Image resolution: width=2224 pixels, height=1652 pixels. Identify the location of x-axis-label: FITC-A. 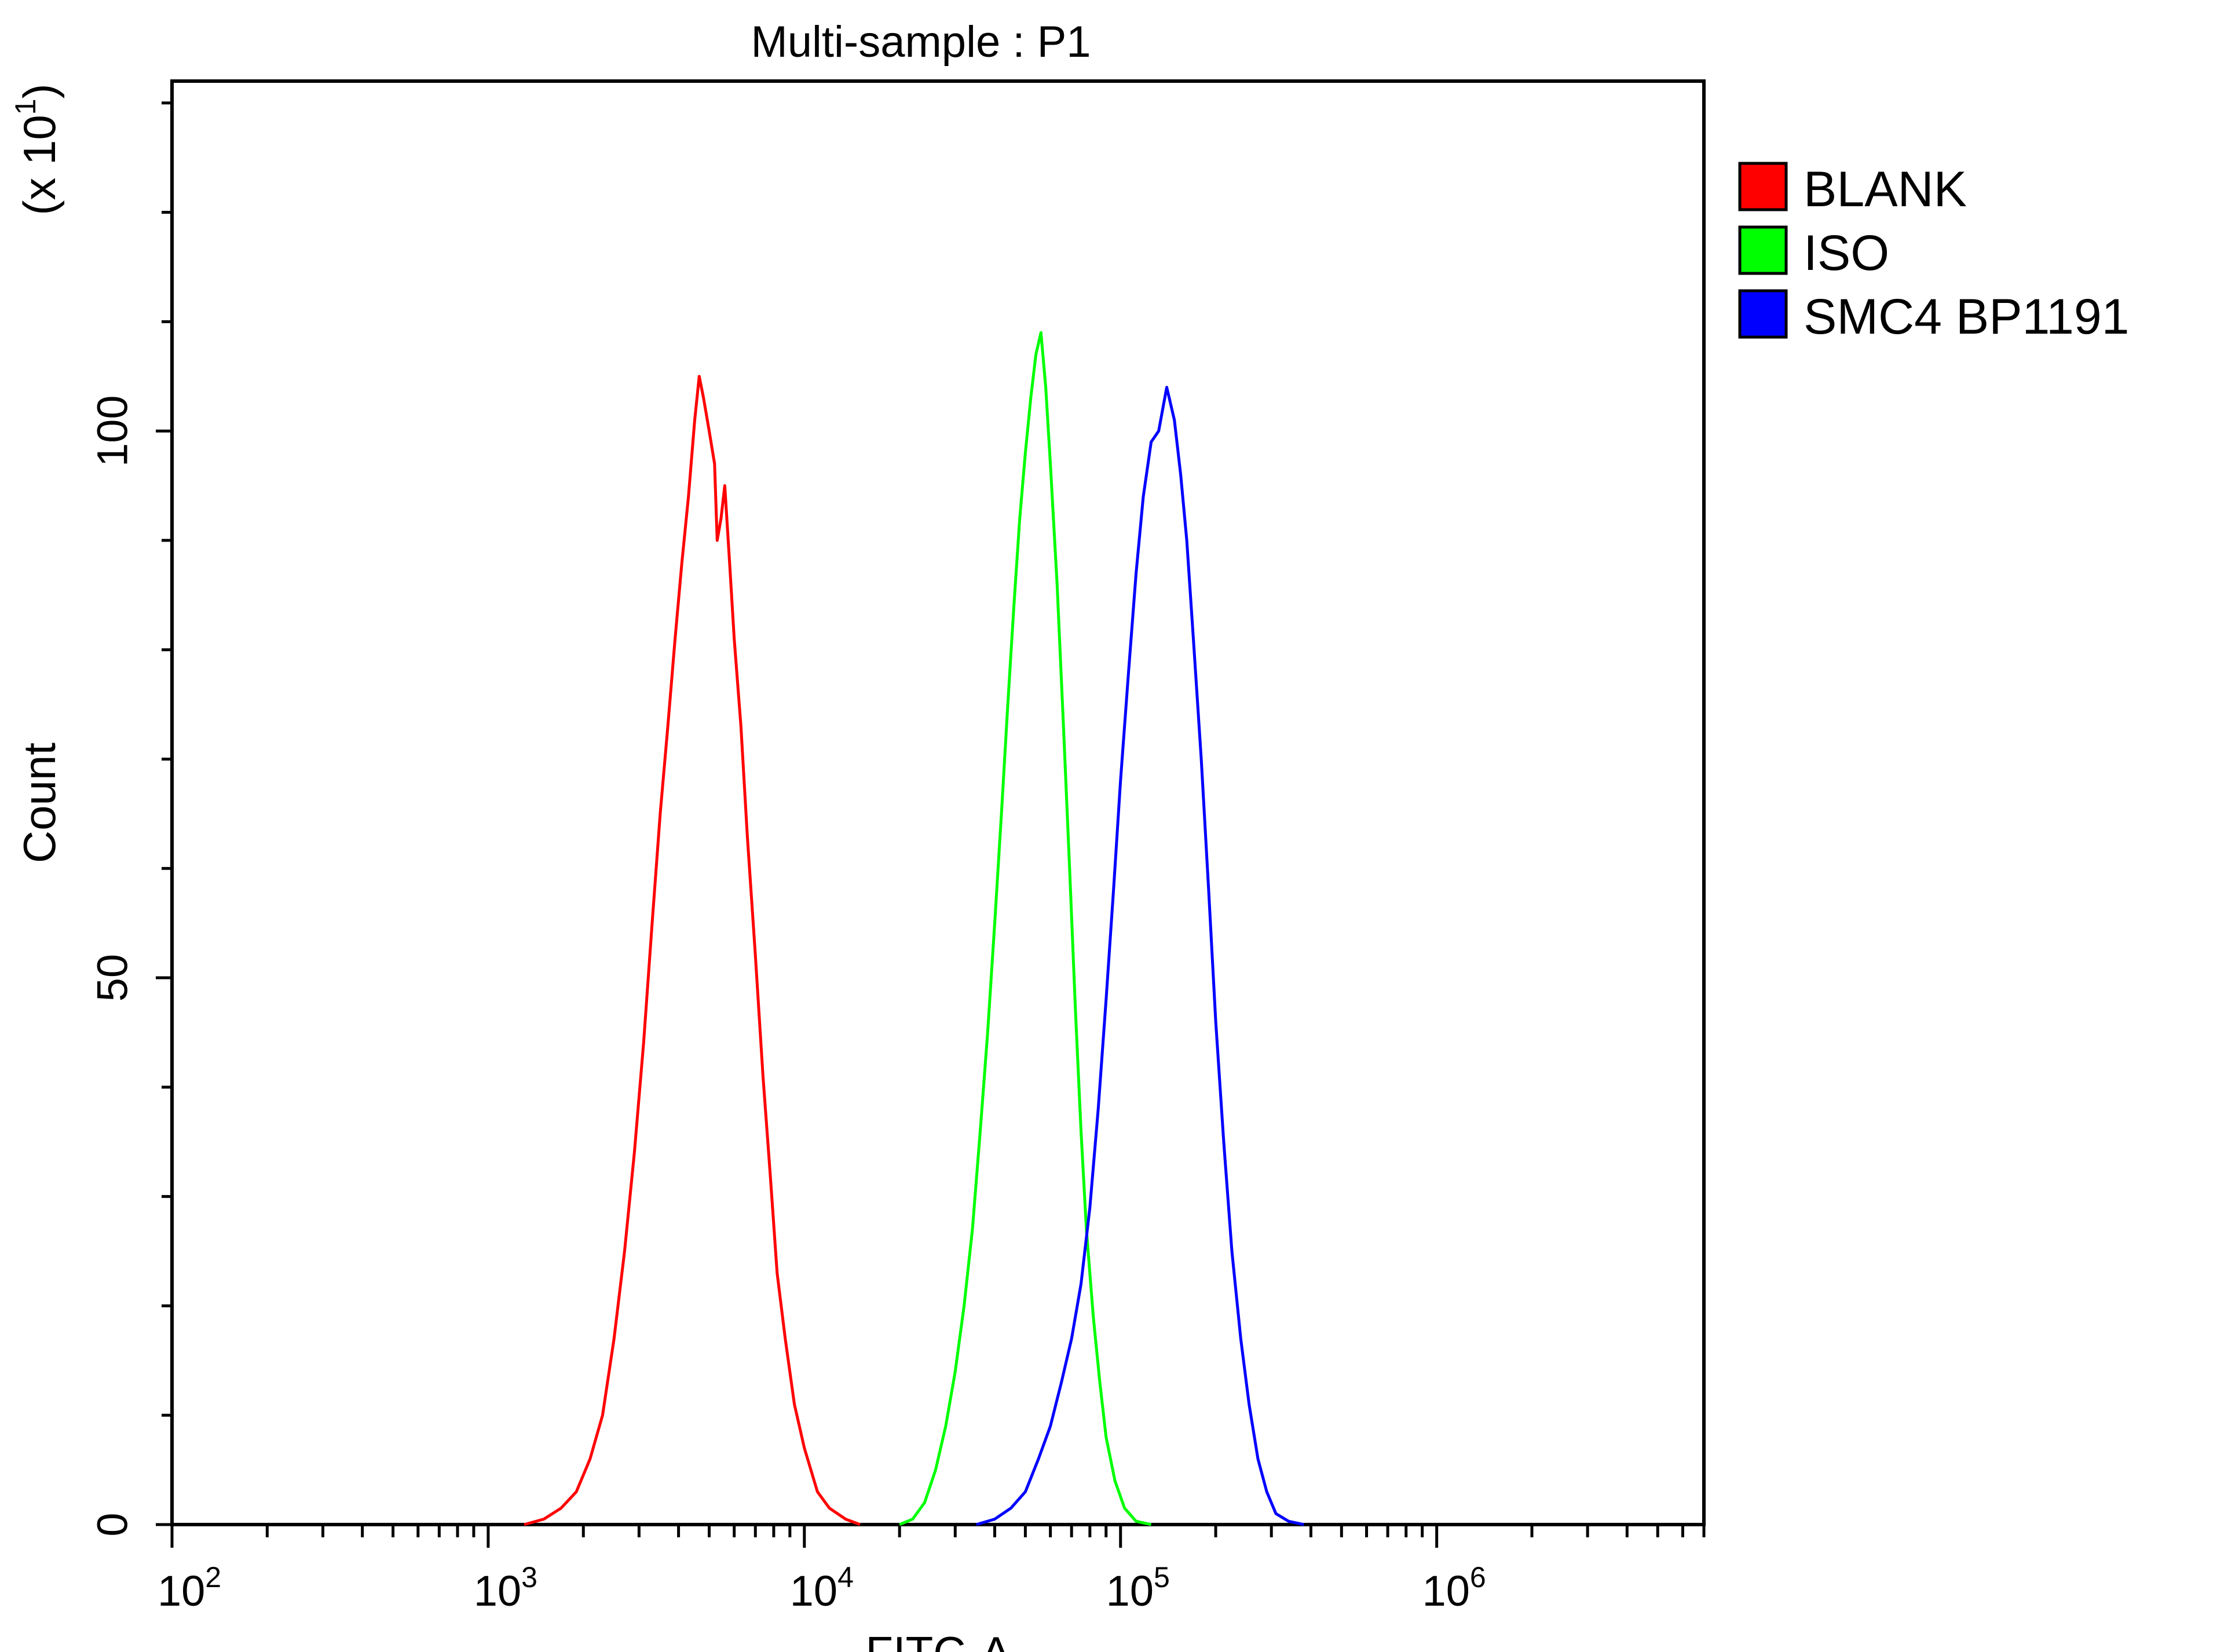
(938, 1640).